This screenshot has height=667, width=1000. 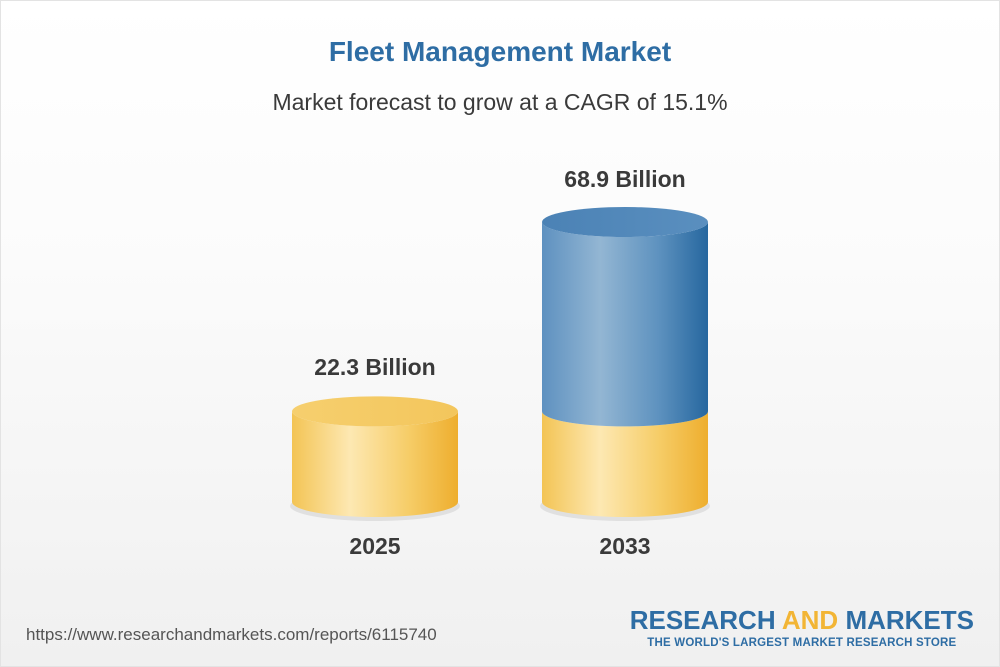 What do you see at coordinates (374, 546) in the screenshot?
I see `category-label-2025: 2025` at bounding box center [374, 546].